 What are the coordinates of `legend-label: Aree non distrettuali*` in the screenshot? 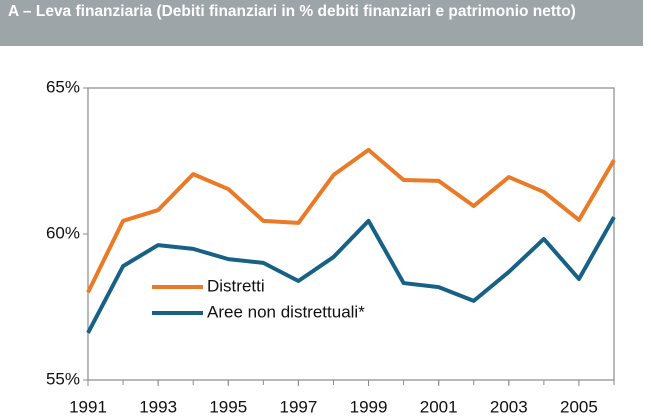 It's located at (286, 311).